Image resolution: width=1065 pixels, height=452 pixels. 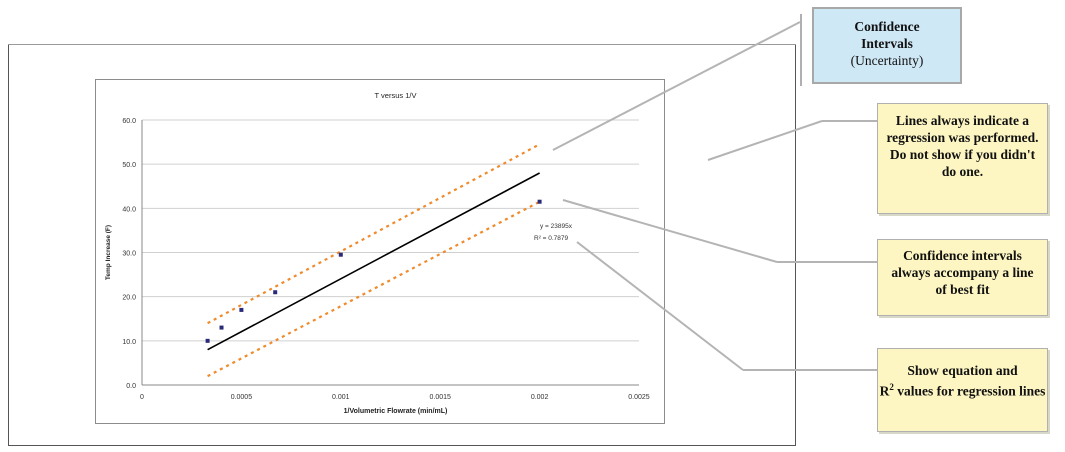 I want to click on y-tick-label: 50.0, so click(x=129, y=165).